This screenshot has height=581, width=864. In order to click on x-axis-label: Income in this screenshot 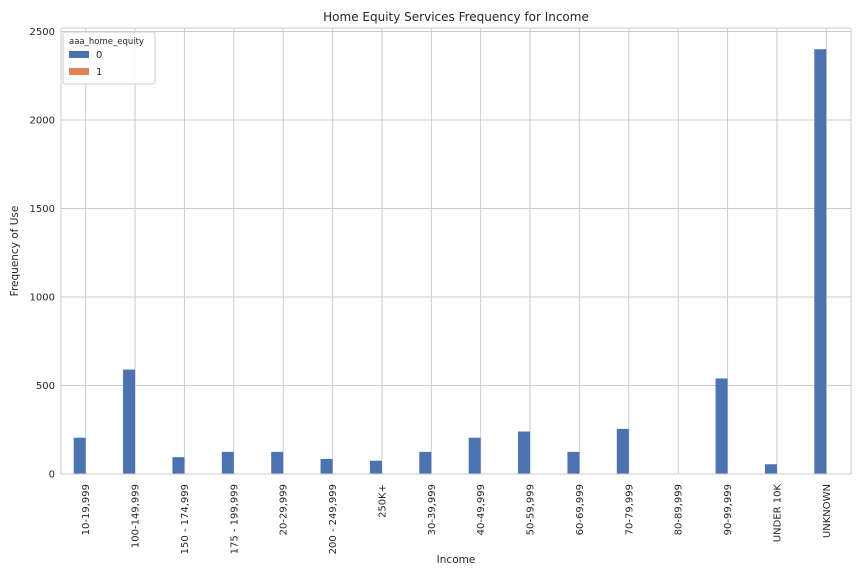, I will do `click(456, 560)`.